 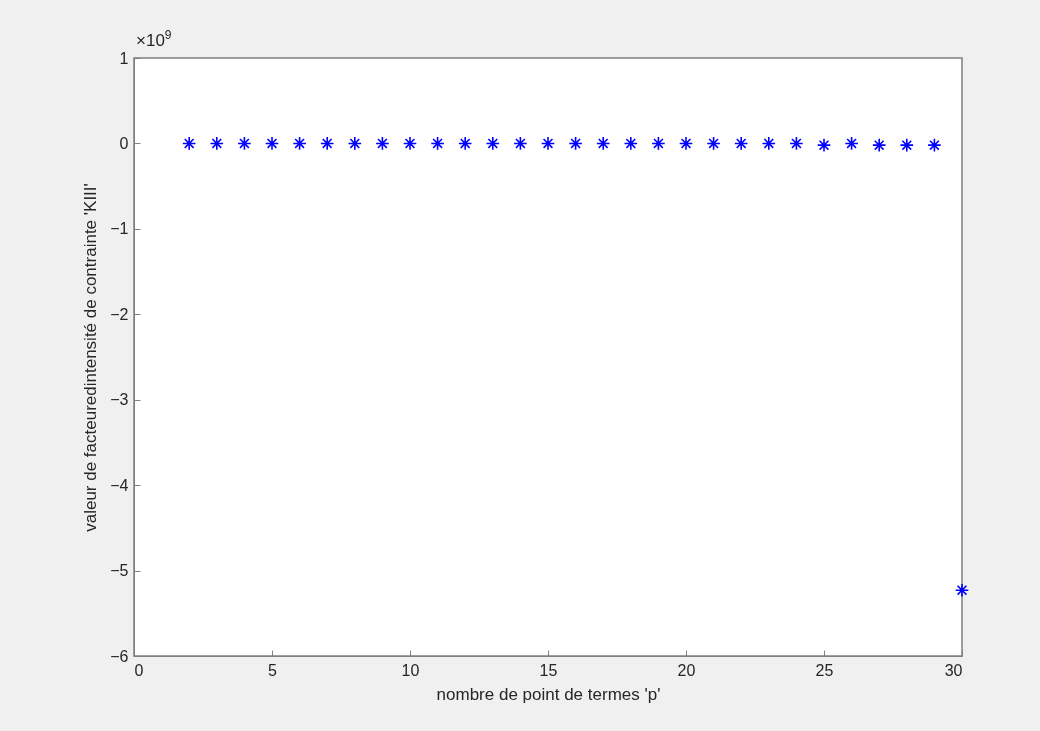 I want to click on y-tick-label: −5, so click(x=119, y=571).